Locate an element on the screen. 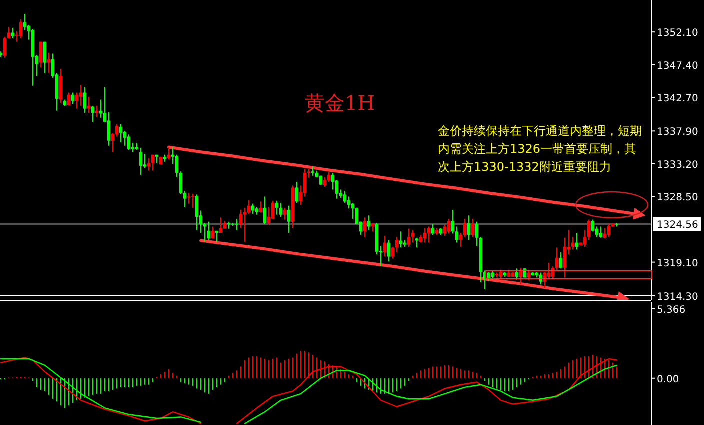 This screenshot has width=704, height=425. y-tick-label: 1352.10 is located at coordinates (677, 34).